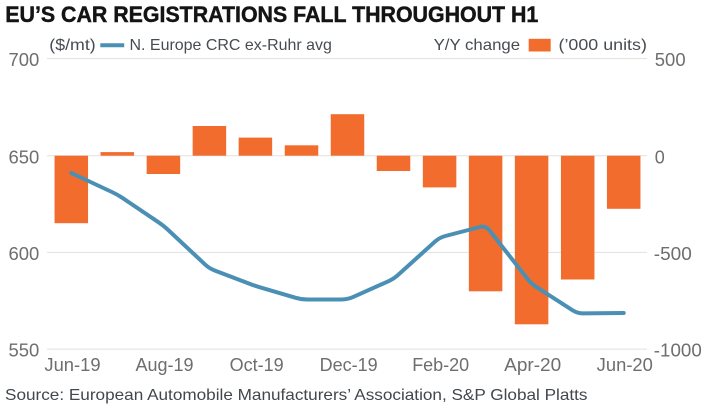 Image resolution: width=710 pixels, height=417 pixels. What do you see at coordinates (231, 45) in the screenshot?
I see `svg-text: N. Europe CRC ex-Ruhr avg` at bounding box center [231, 45].